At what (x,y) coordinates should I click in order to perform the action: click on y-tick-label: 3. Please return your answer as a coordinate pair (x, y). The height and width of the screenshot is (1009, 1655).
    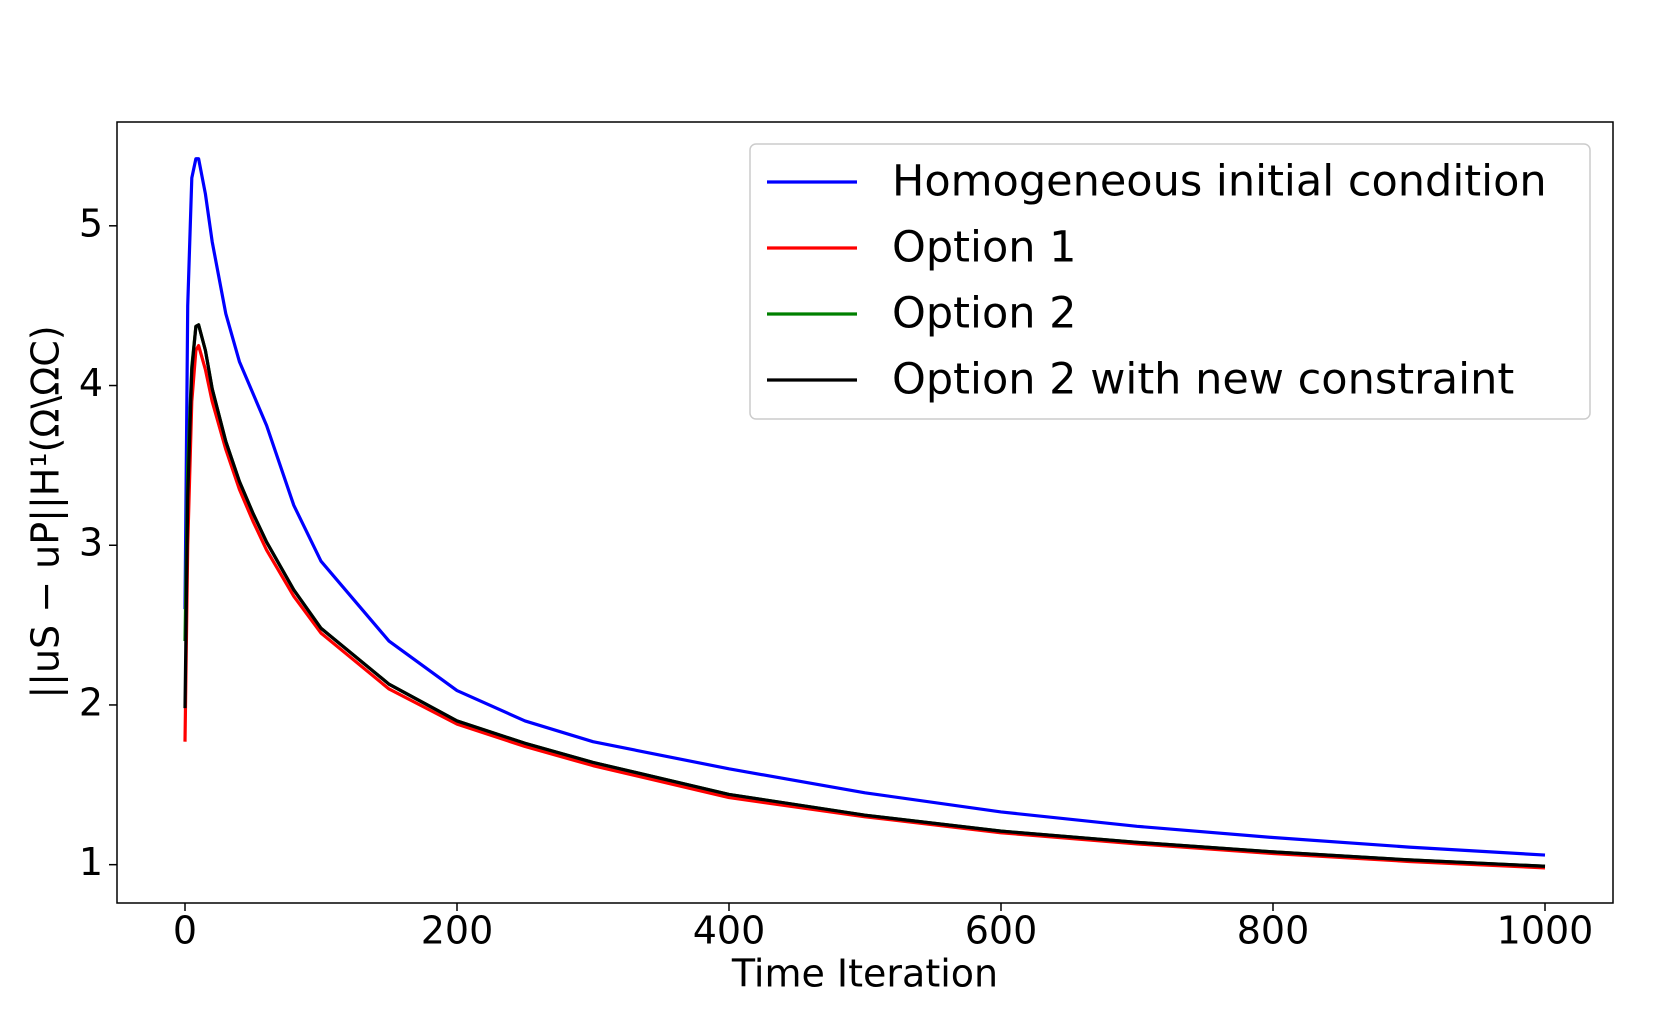
    Looking at the image, I should click on (91, 543).